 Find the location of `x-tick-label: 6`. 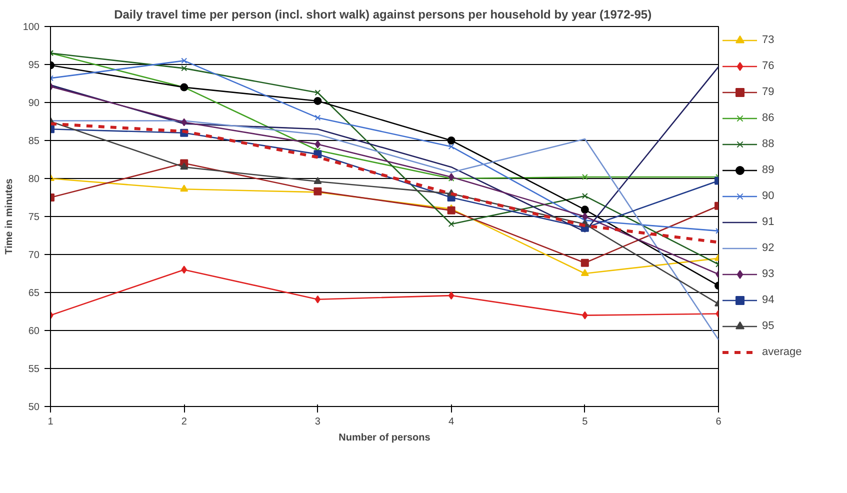

x-tick-label: 6 is located at coordinates (719, 422).